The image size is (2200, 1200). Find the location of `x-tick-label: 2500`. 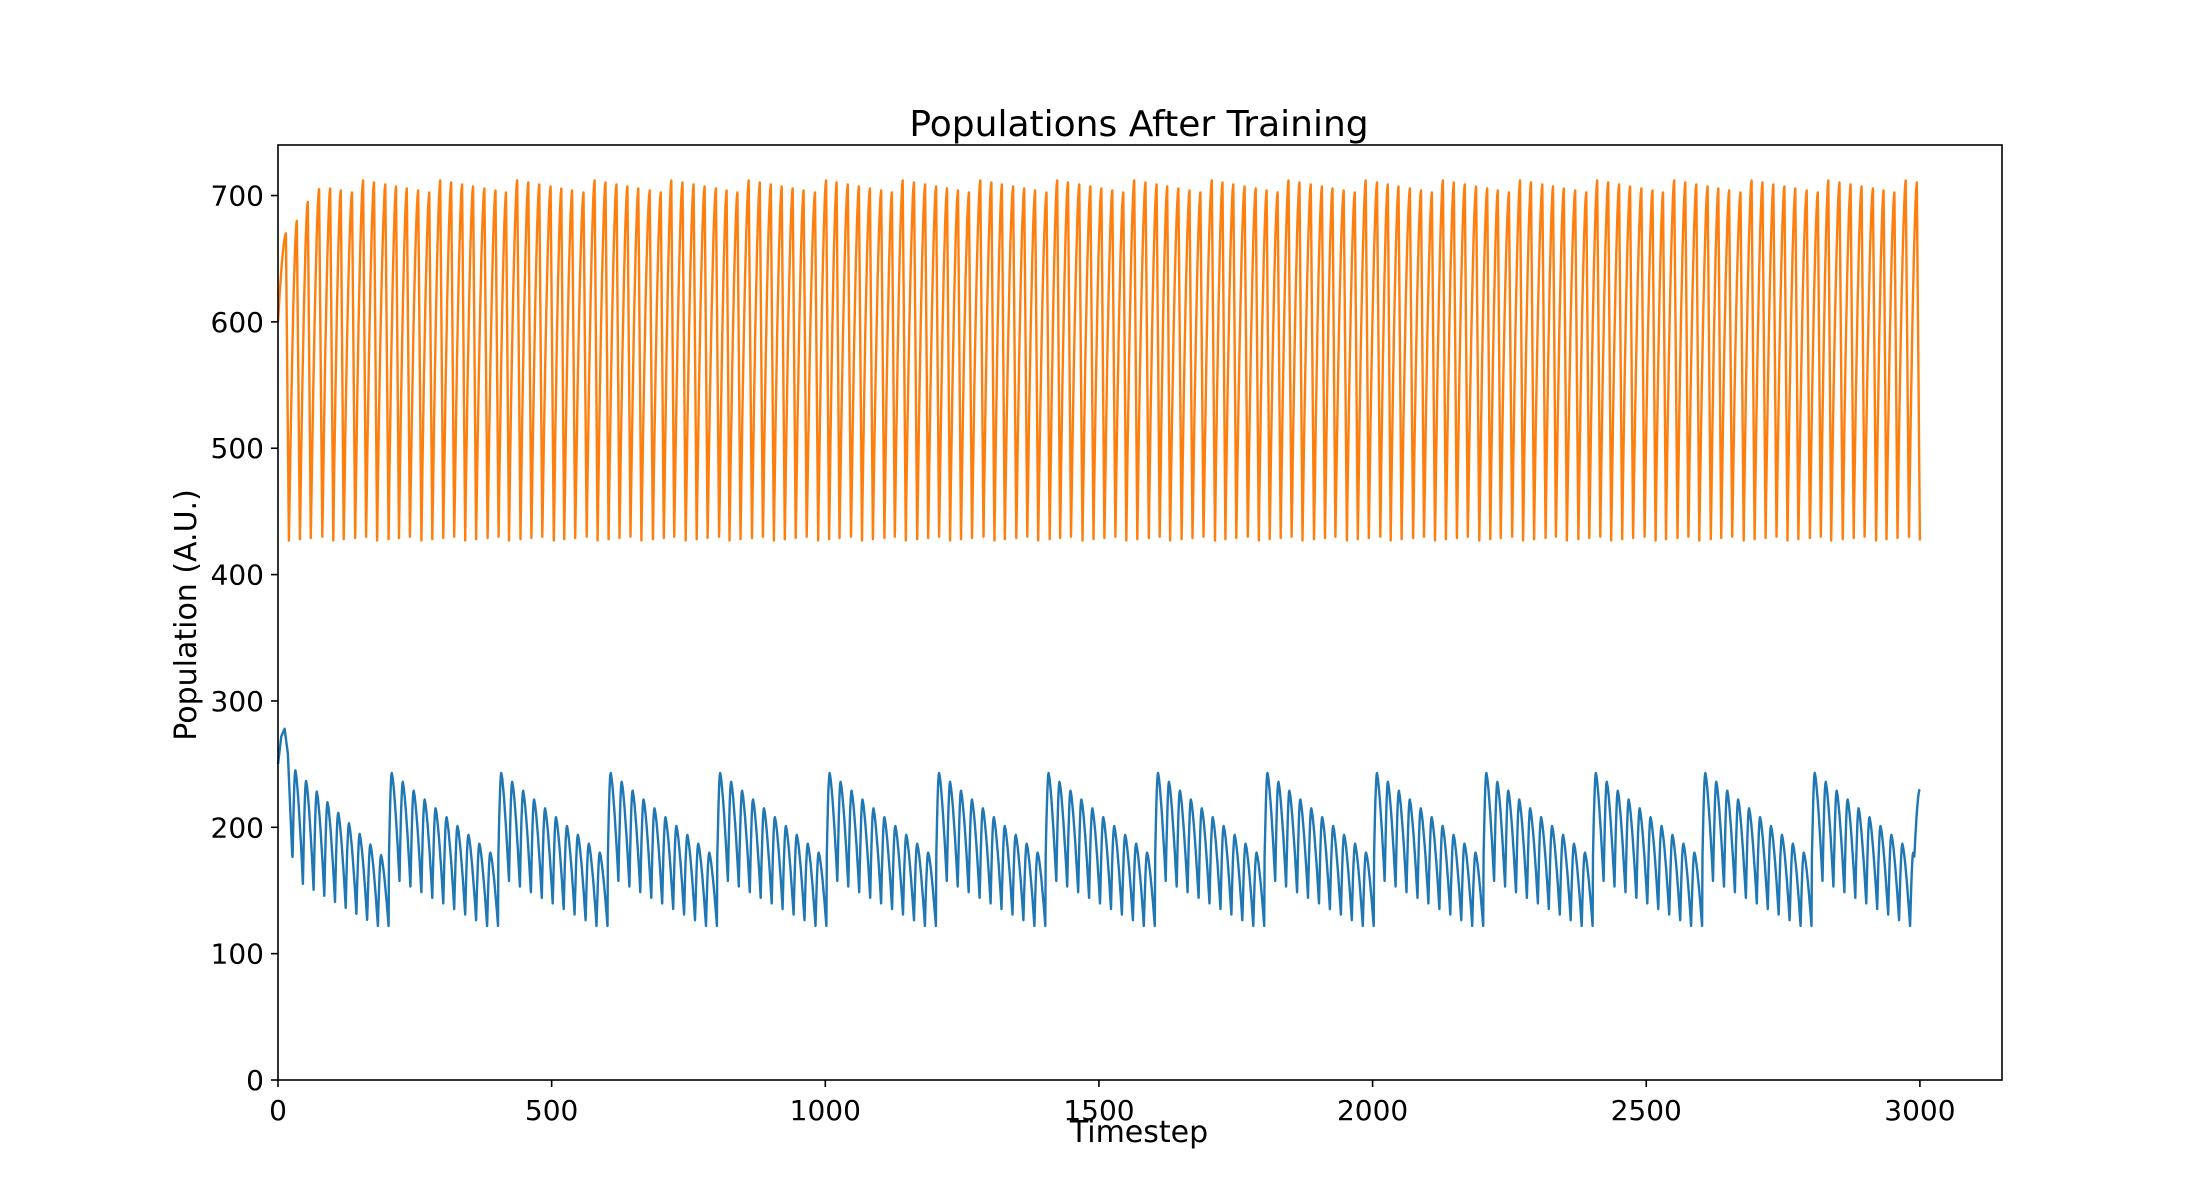

x-tick-label: 2500 is located at coordinates (1646, 1110).